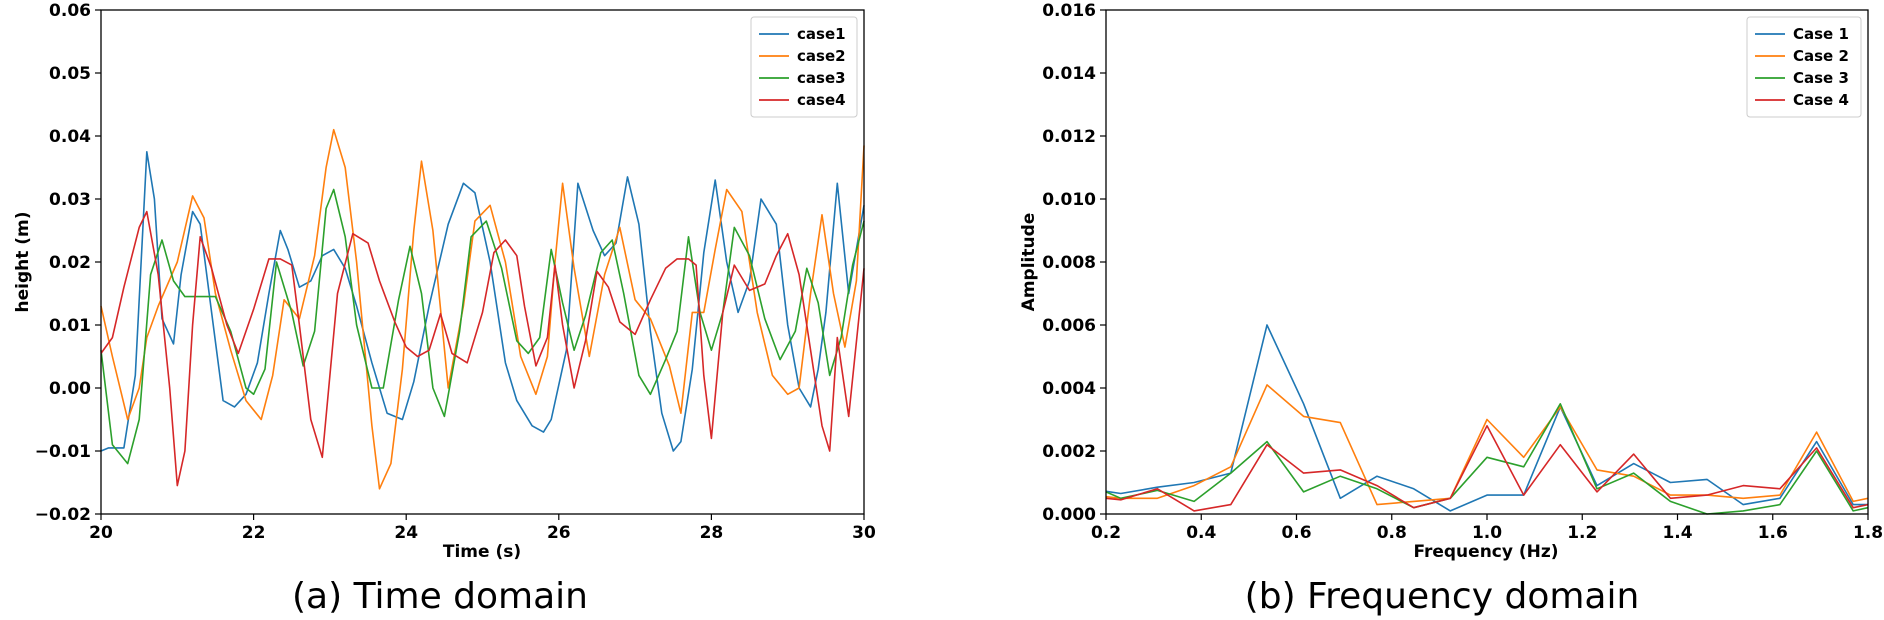 Image resolution: width=1884 pixels, height=620 pixels. What do you see at coordinates (1069, 326) in the screenshot?
I see `y-tick-label: 0.006` at bounding box center [1069, 326].